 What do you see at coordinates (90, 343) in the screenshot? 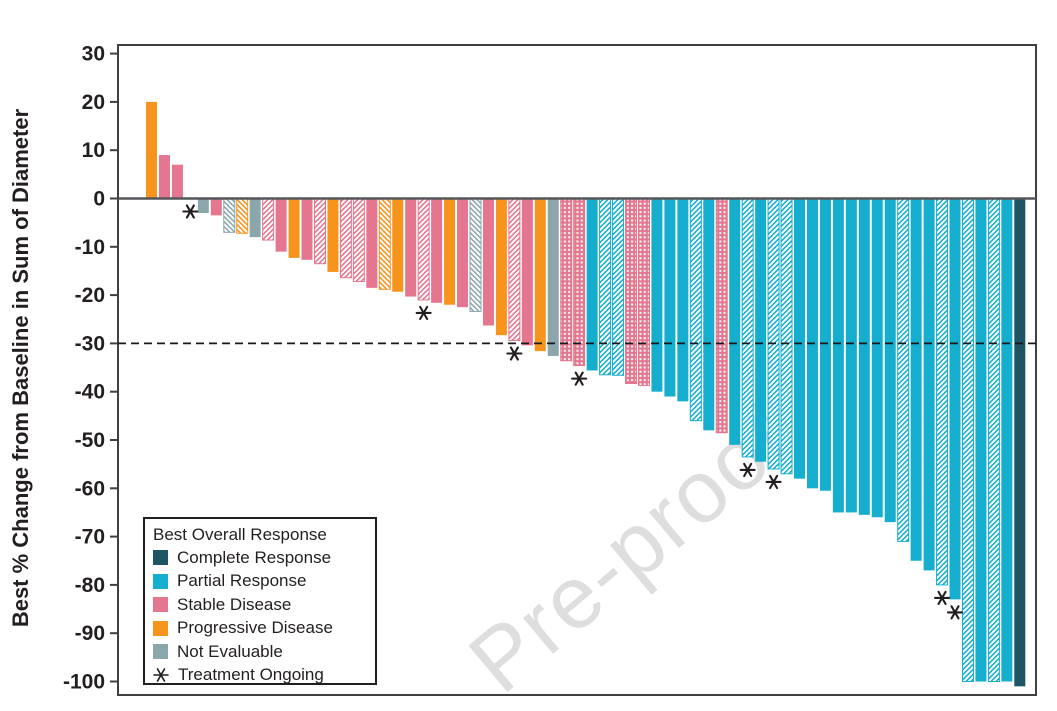
I see `y-tick-label: -30` at bounding box center [90, 343].